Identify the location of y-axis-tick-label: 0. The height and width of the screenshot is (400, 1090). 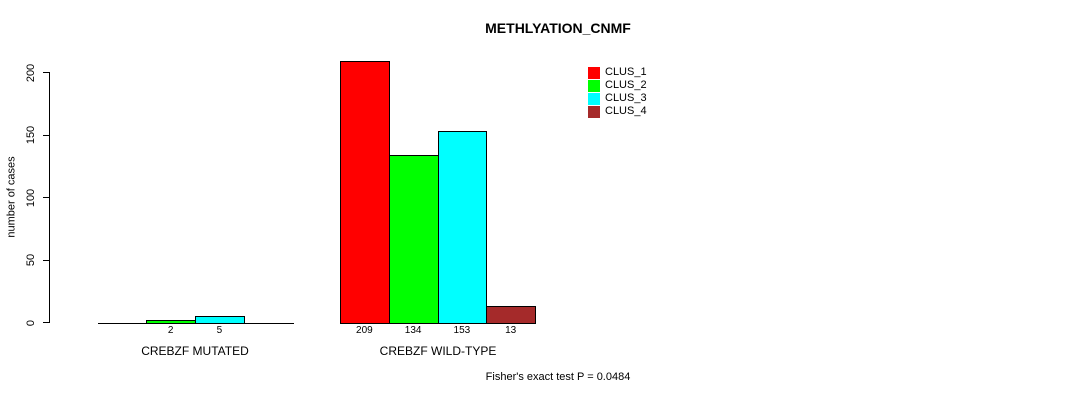
(31, 323).